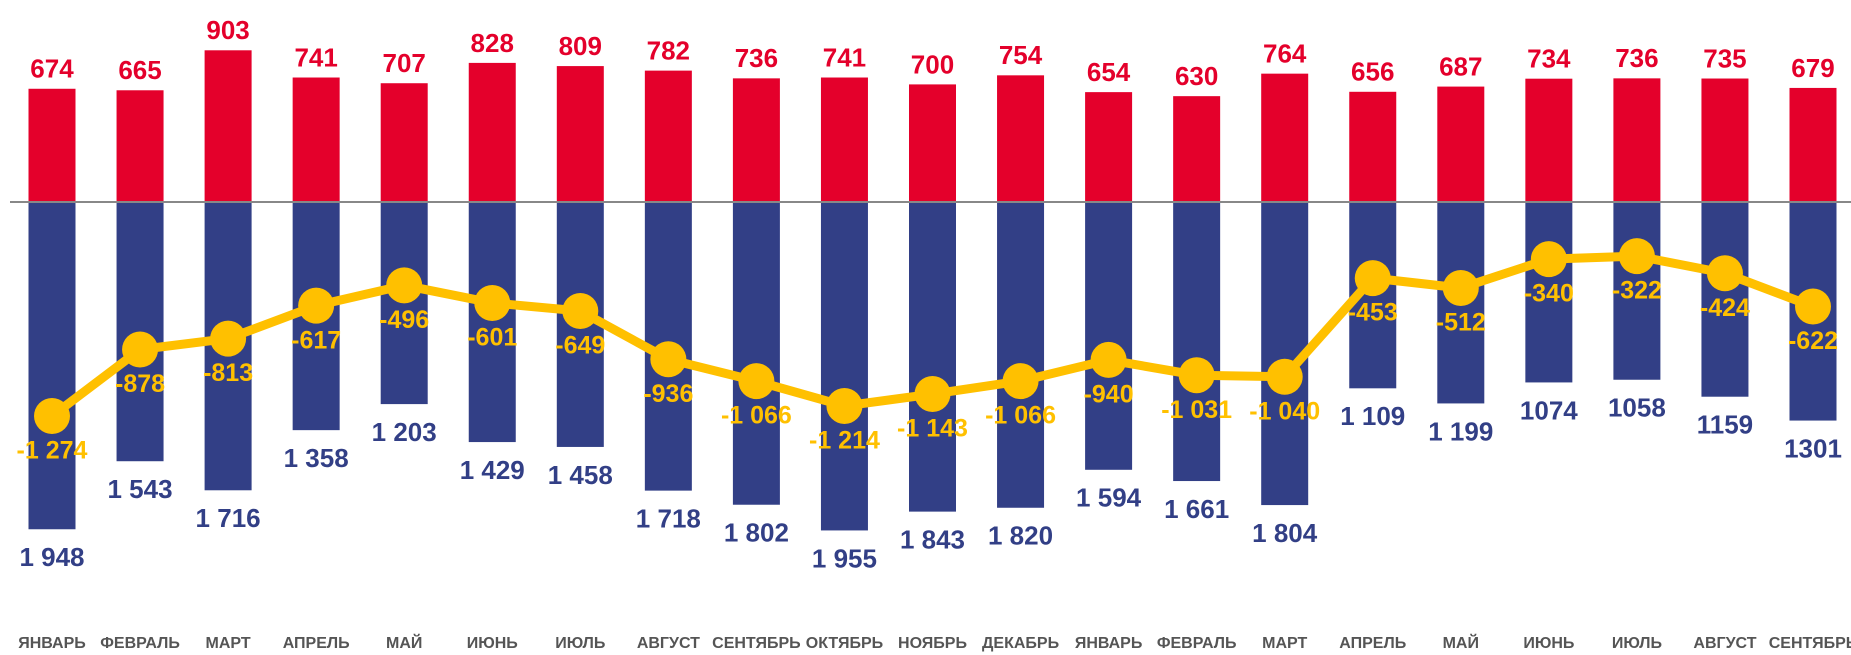  Describe the element at coordinates (1196, 410) in the screenshot. I see `balance-label: -1 031` at that location.